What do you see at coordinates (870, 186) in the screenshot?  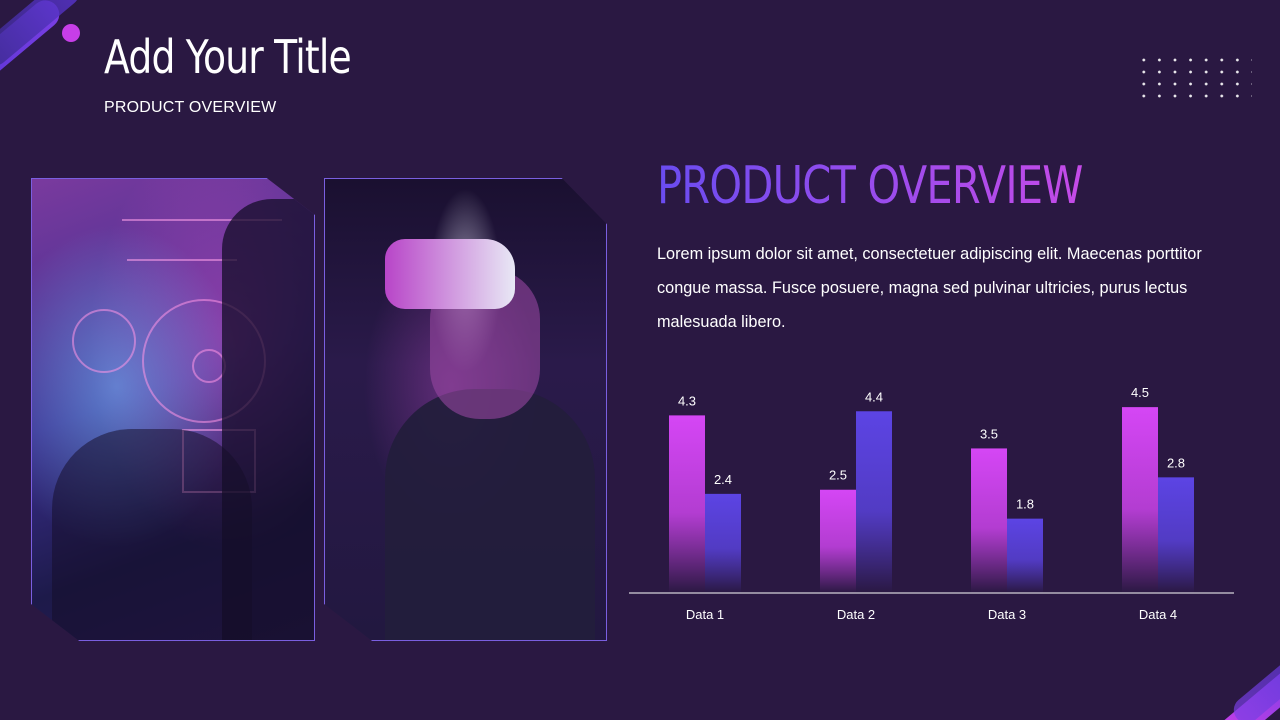 I see `section-heading: PRODUCT OVERVIEW` at bounding box center [870, 186].